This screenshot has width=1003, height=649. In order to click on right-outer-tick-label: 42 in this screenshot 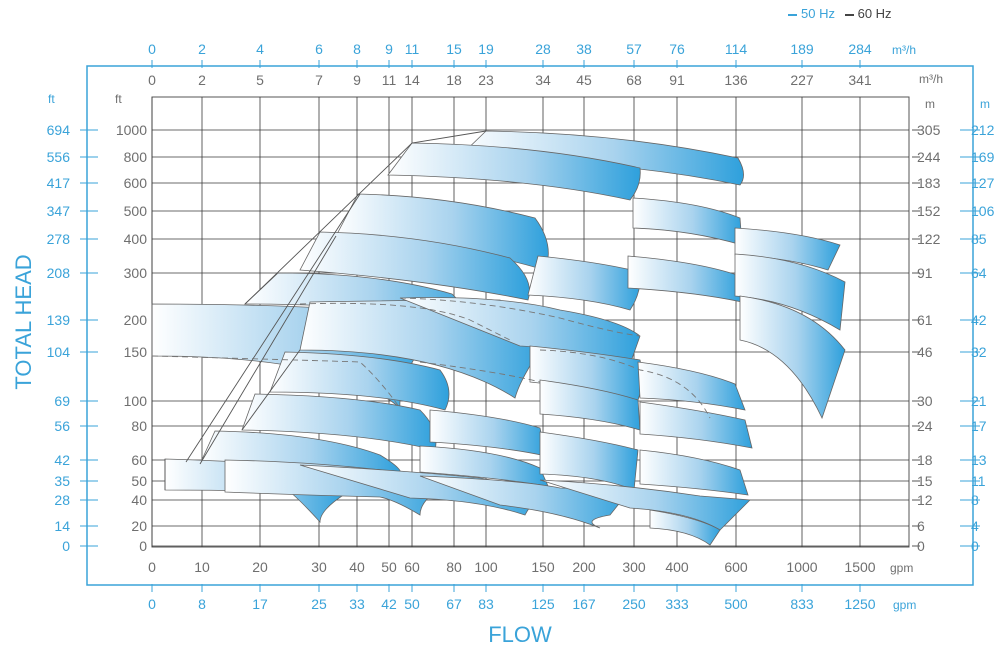, I will do `click(979, 320)`.